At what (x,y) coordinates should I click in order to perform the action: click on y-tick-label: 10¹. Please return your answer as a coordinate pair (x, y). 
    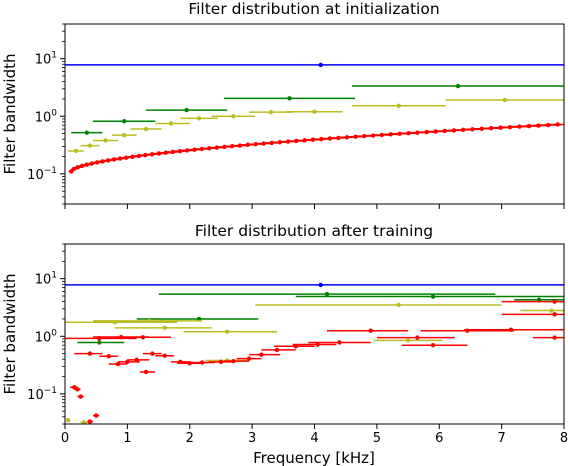
    Looking at the image, I should click on (46, 279).